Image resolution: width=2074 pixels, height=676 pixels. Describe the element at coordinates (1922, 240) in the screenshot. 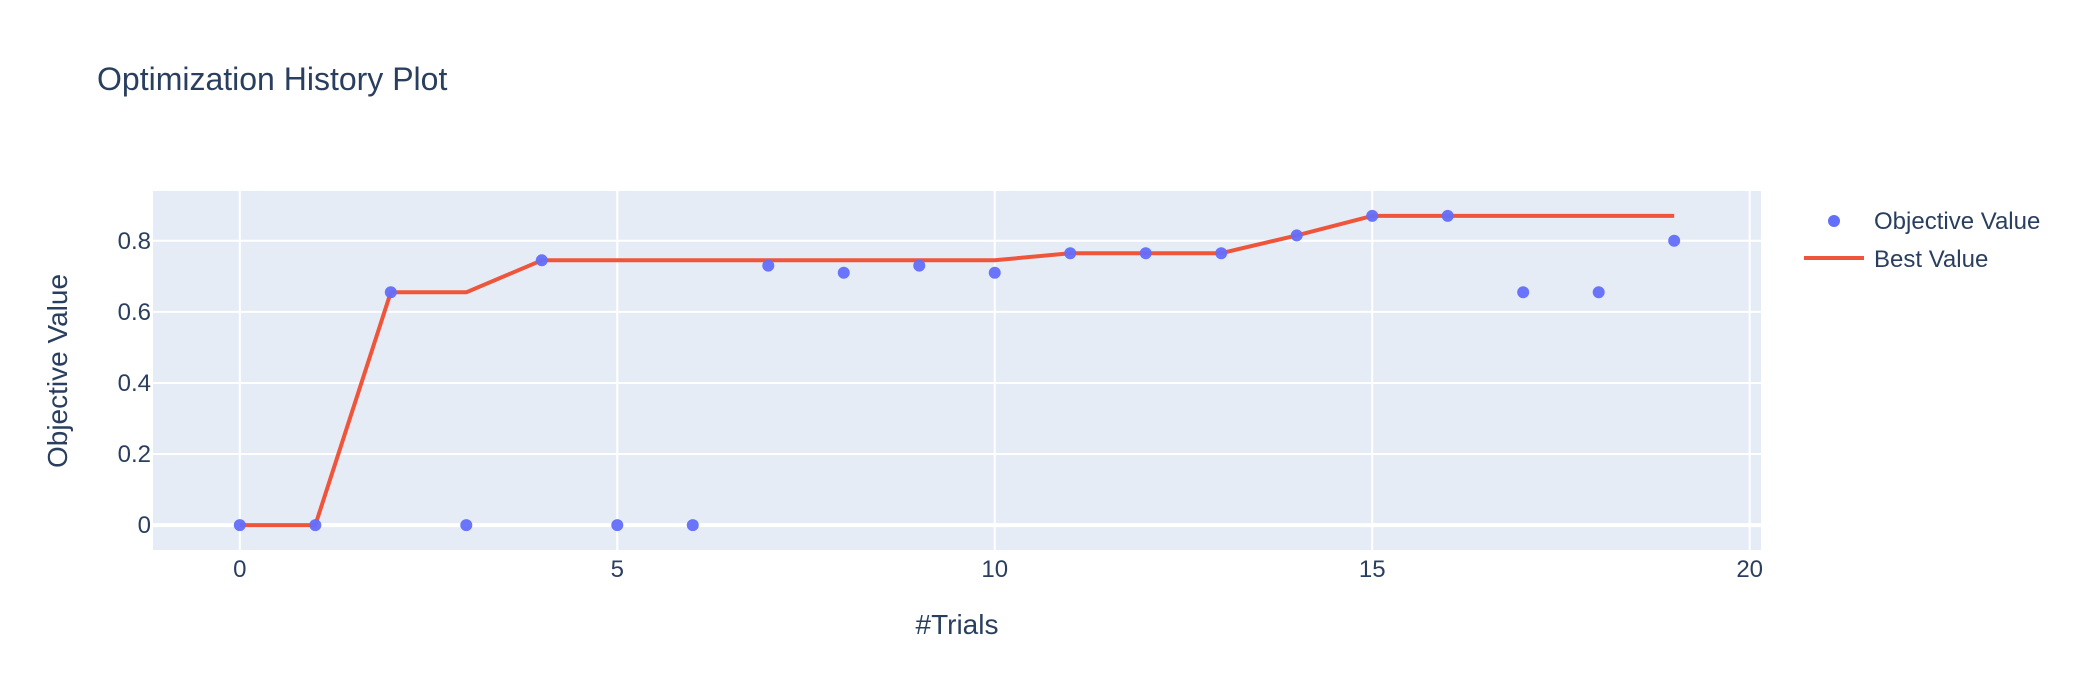

I see `legend: Objective Value Best Value` at that location.